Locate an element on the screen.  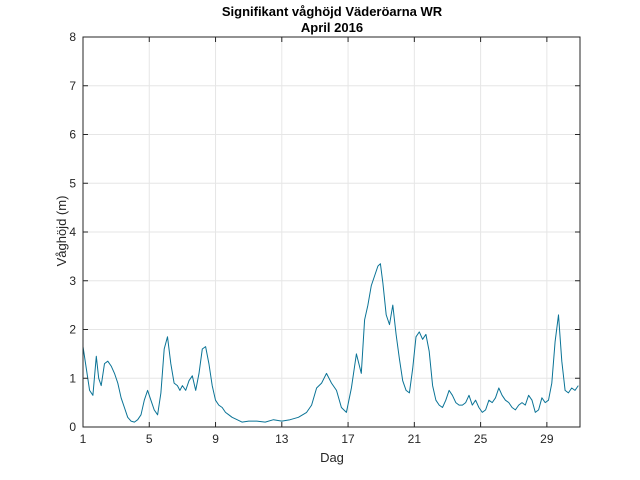
y-axis-label: Våghöjd (m) is located at coordinates (61, 231).